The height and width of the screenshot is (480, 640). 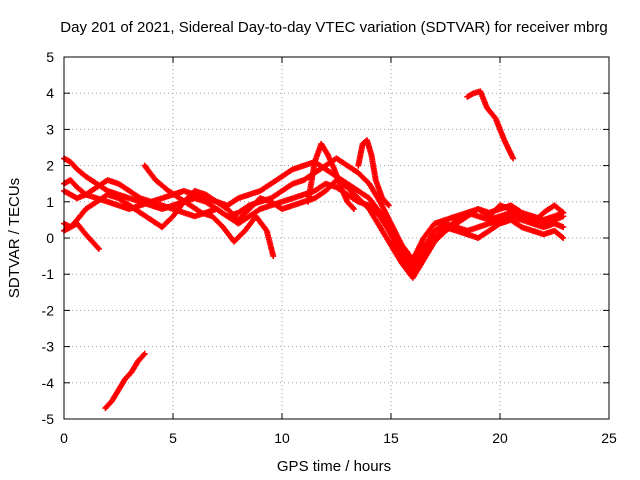 I want to click on series-arc10, so click(x=373, y=173).